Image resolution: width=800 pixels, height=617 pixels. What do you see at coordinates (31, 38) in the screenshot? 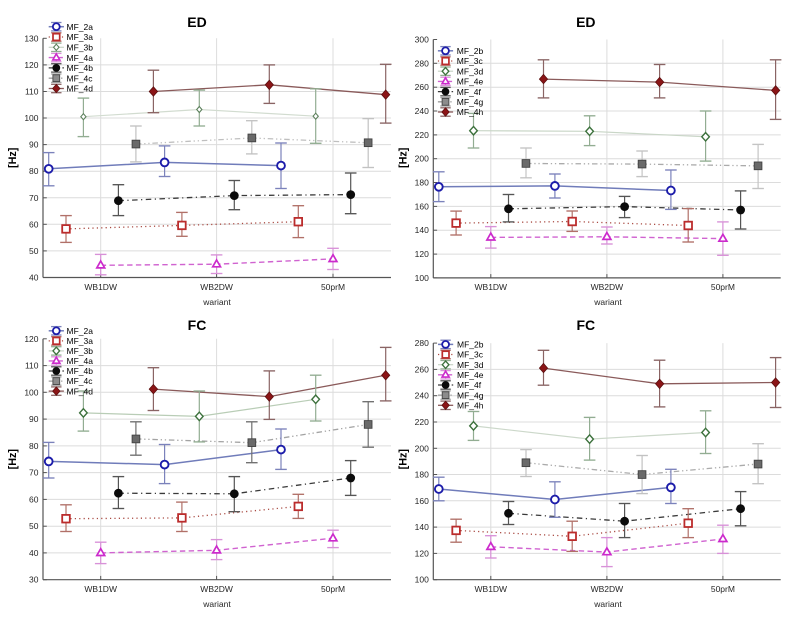
I see `svg-text: 130` at bounding box center [31, 38].